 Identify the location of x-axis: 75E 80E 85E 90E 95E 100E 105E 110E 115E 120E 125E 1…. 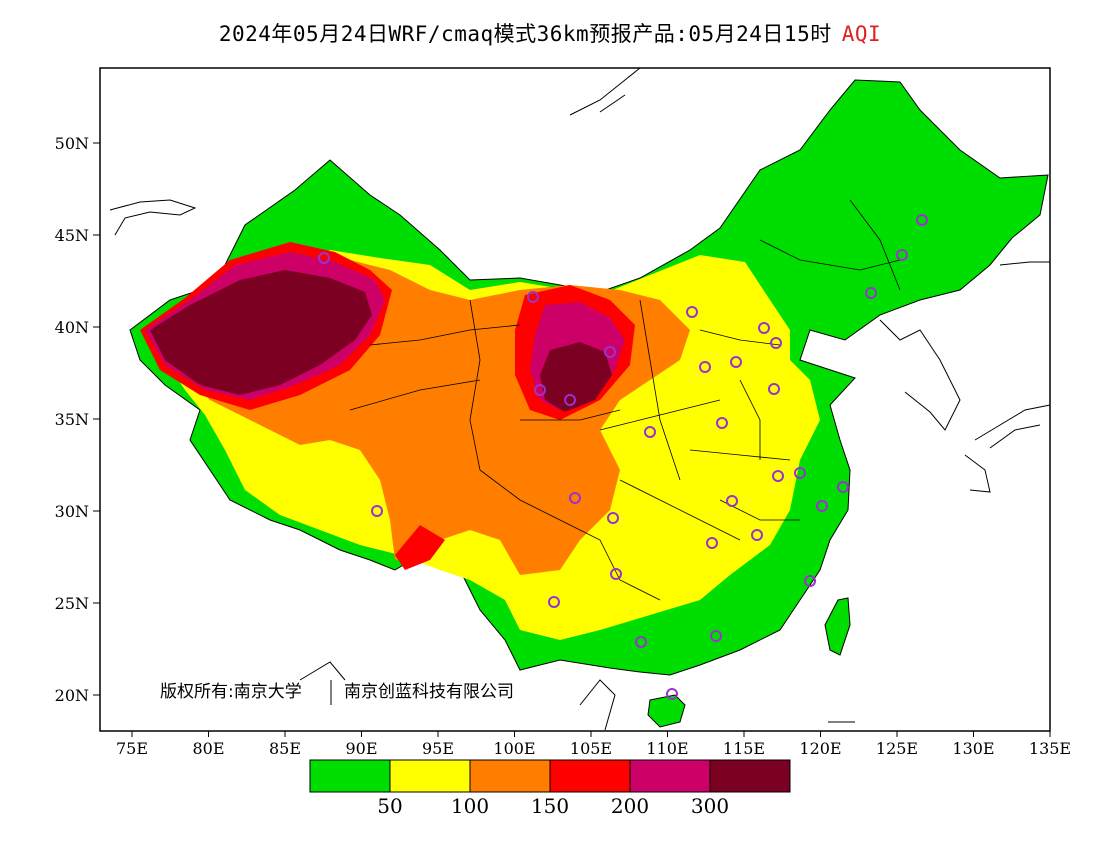
(593, 744).